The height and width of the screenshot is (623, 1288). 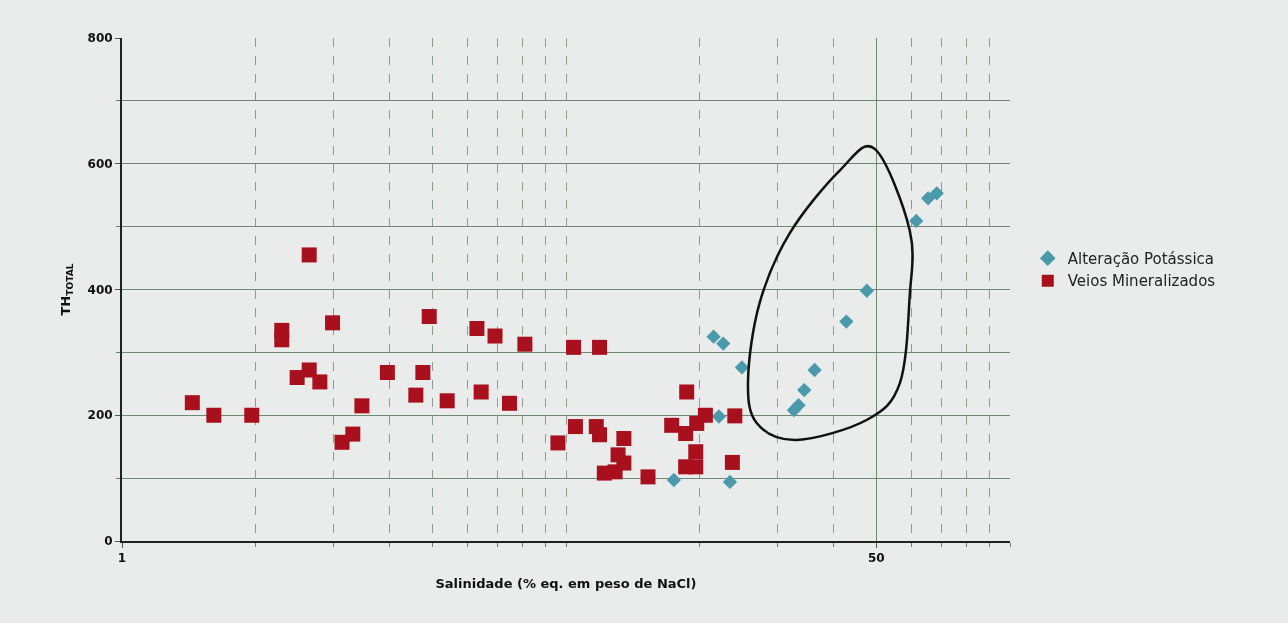 I want to click on x-tick-label: 1, so click(x=122, y=558).